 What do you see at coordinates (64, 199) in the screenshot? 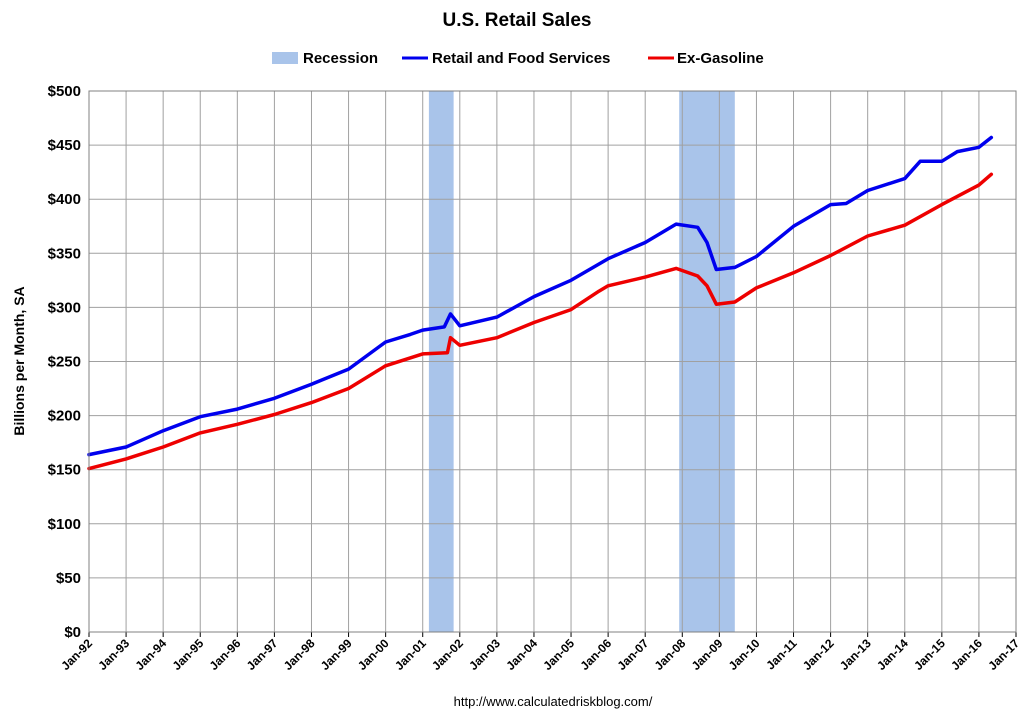
I see `y-tick-label: $400` at bounding box center [64, 199].